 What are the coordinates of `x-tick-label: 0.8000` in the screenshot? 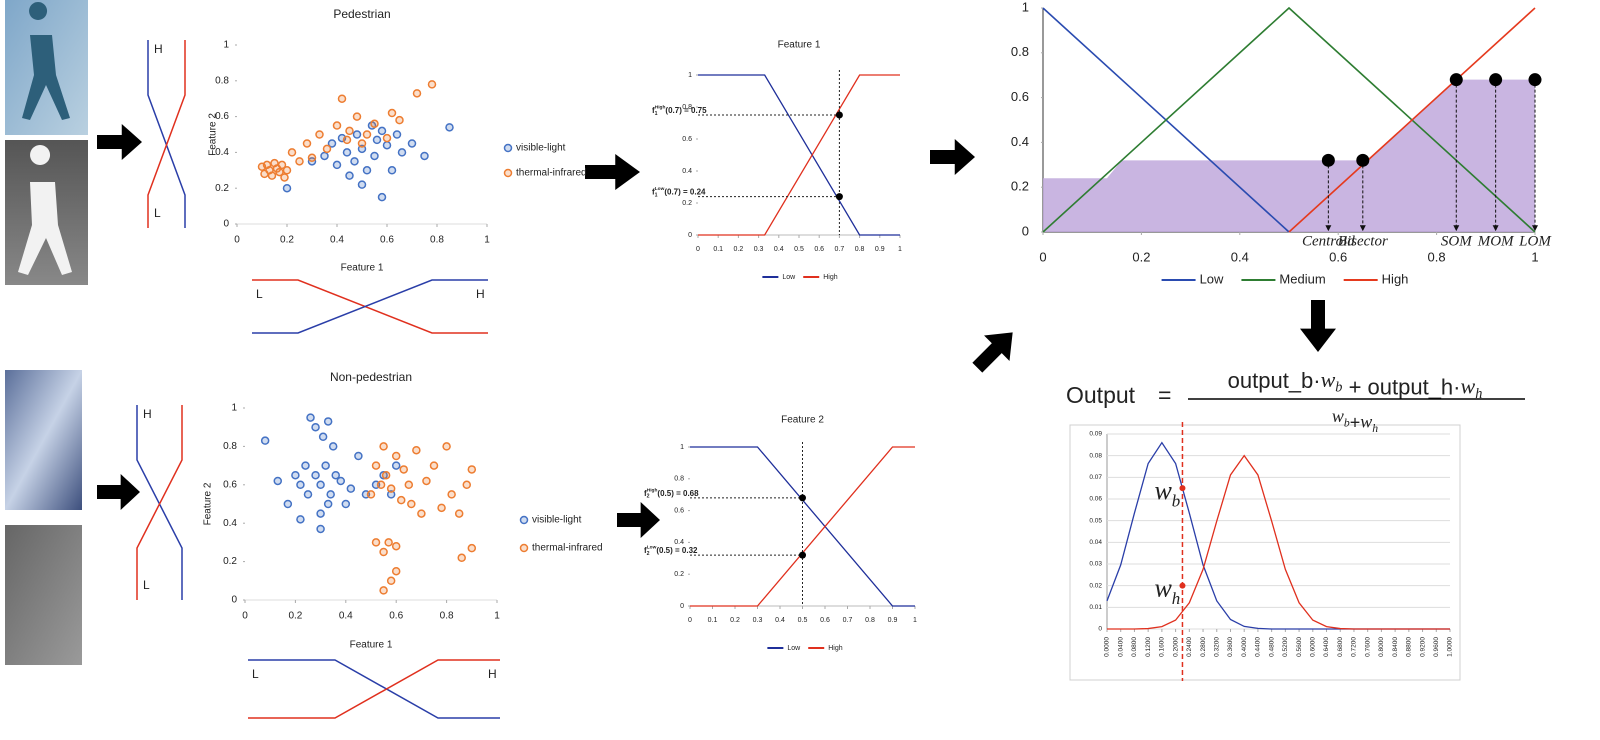 It's located at (1381, 647).